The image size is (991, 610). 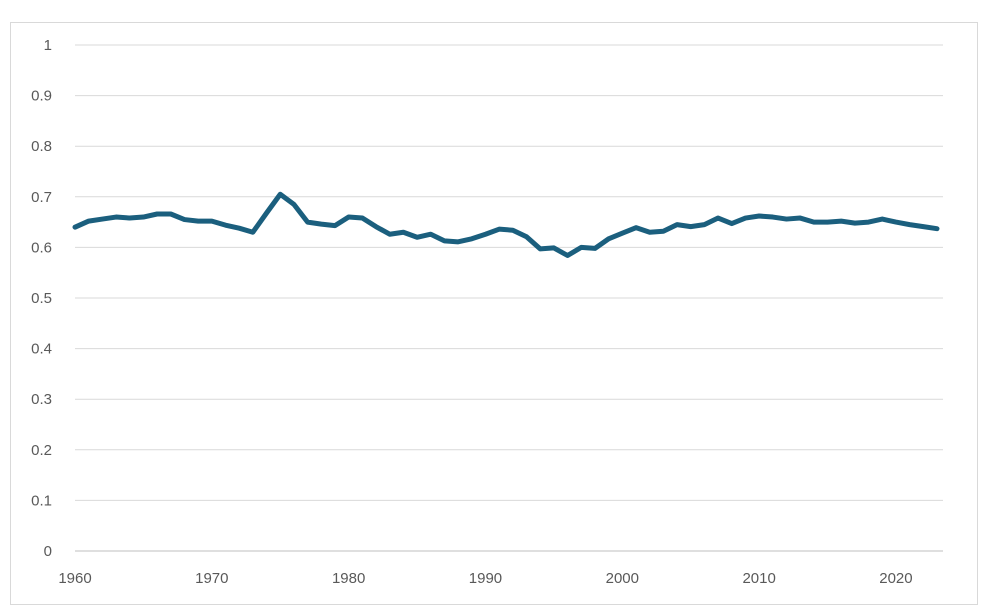 What do you see at coordinates (48, 551) in the screenshot?
I see `y-tick-label: 0` at bounding box center [48, 551].